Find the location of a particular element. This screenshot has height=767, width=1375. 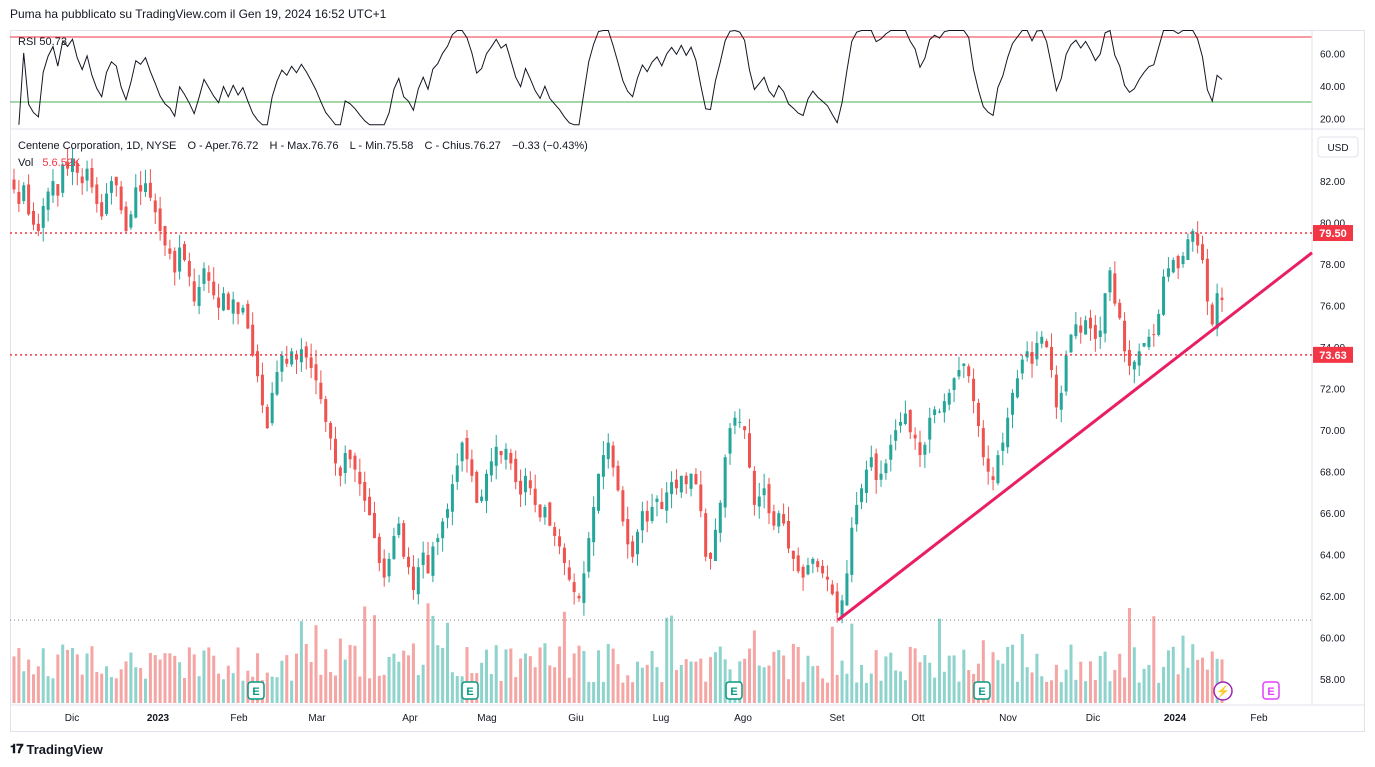

earnings-upcoming-event-marker: E is located at coordinates (1271, 690).